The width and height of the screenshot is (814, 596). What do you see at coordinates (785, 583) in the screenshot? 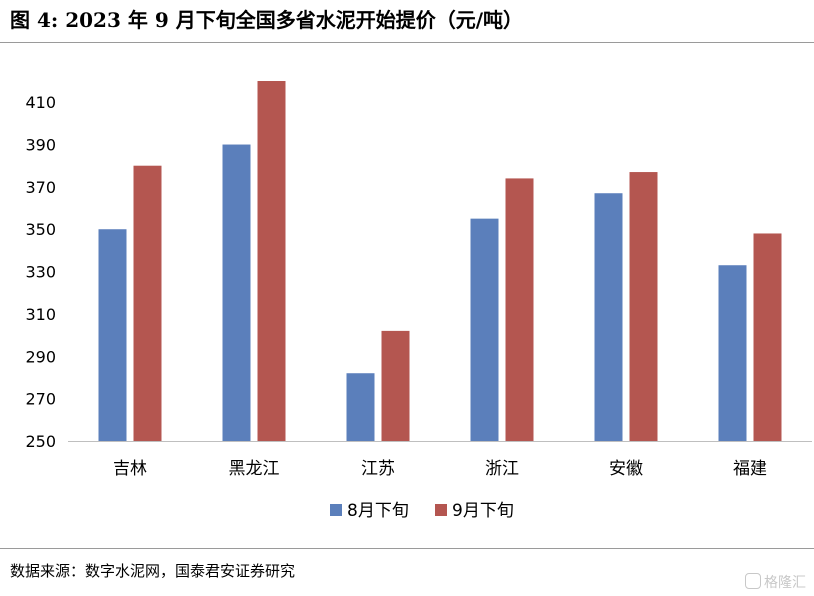
I see `watermark-text: 格隆汇` at bounding box center [785, 583].